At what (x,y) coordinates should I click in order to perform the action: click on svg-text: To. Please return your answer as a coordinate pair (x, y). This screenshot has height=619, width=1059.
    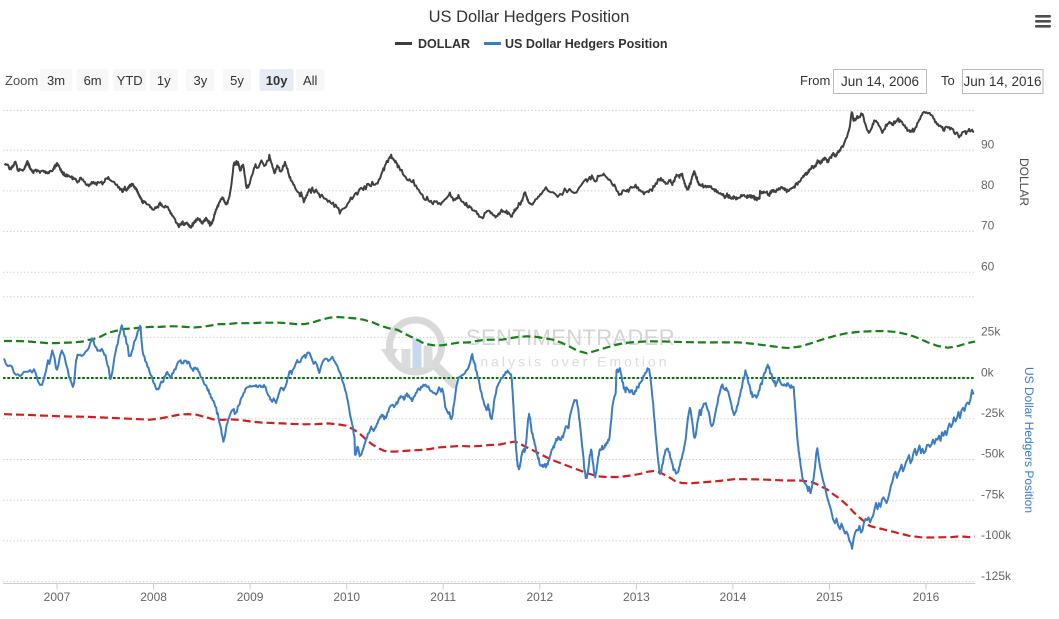
    Looking at the image, I should click on (948, 80).